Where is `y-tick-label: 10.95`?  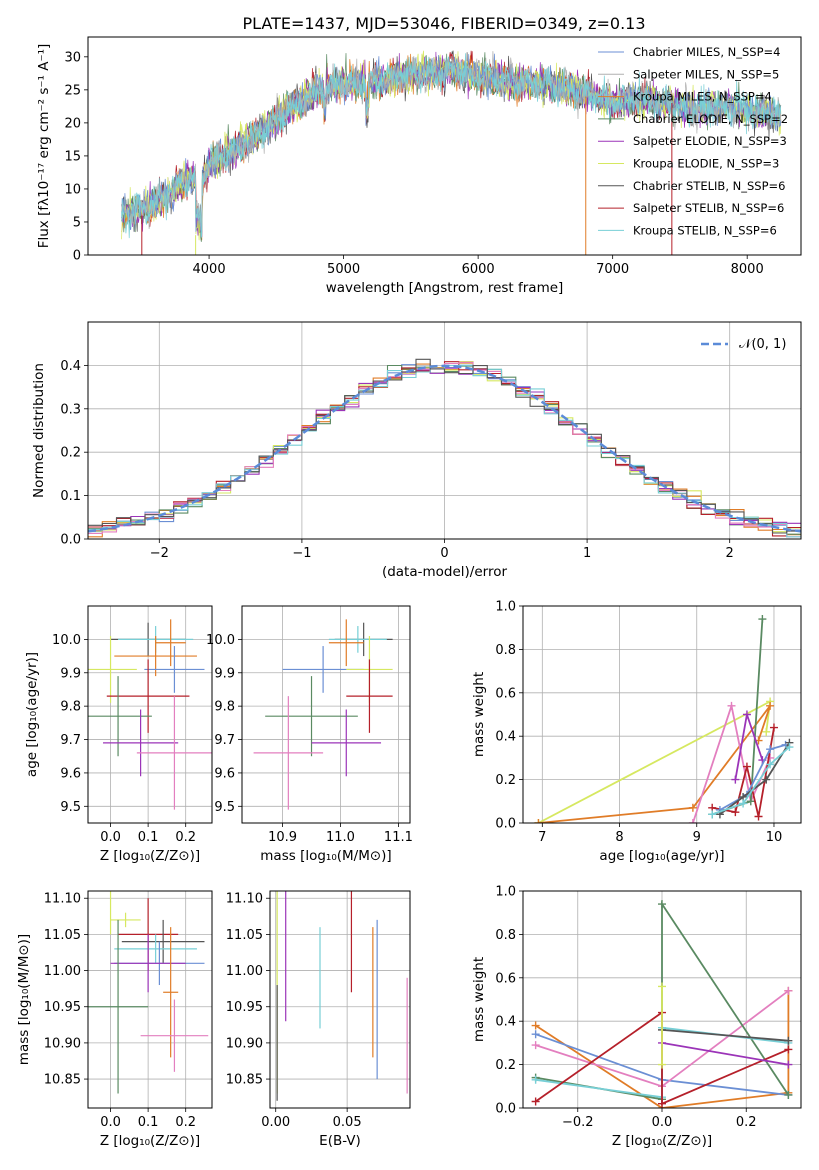
y-tick-label: 10.95 is located at coordinates (244, 1007).